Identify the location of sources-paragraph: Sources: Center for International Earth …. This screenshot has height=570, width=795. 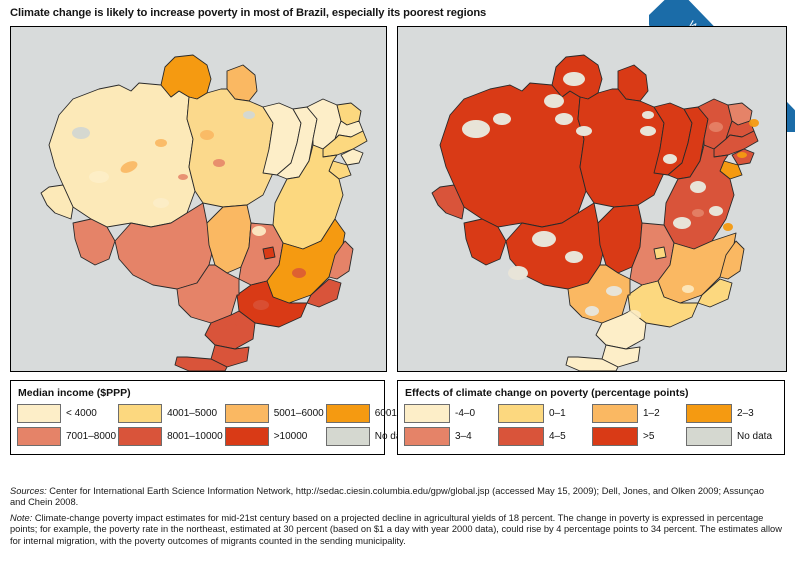
(395, 497).